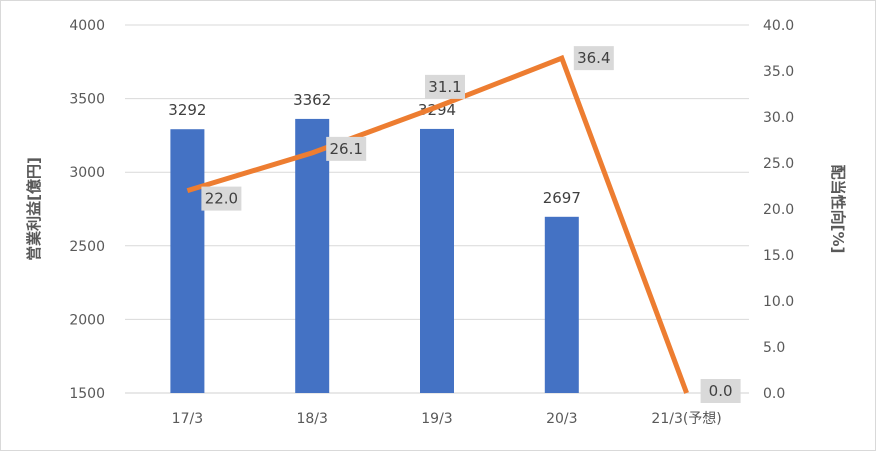 The width and height of the screenshot is (876, 454). What do you see at coordinates (87, 210) in the screenshot?
I see `left-axis-ticks: 1500 2000 2500 3000 3500 4000` at bounding box center [87, 210].